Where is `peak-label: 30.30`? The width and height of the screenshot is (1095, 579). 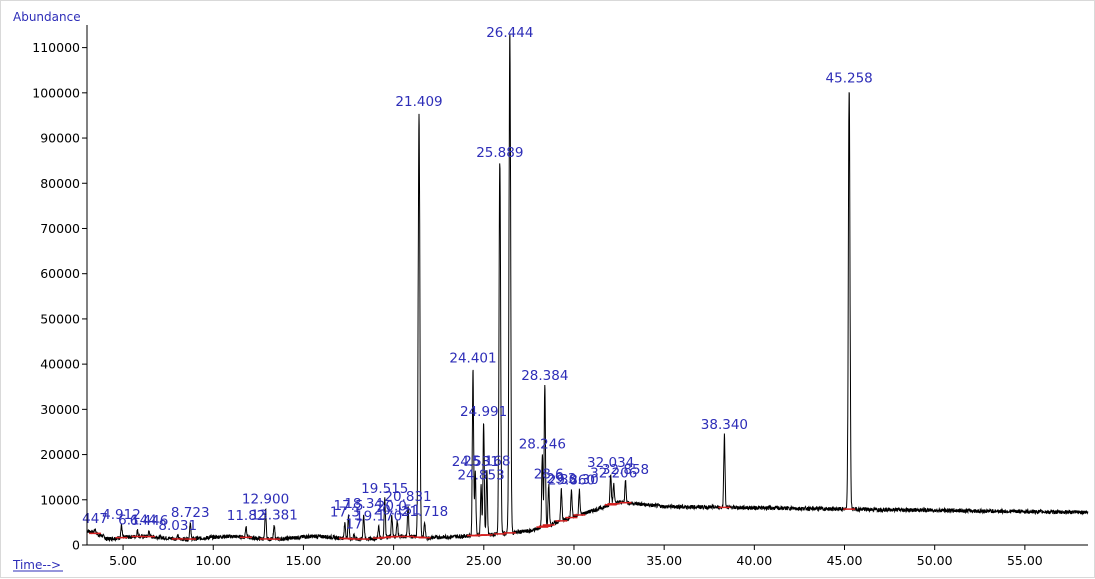
peak-label: 30.30 is located at coordinates (579, 480).